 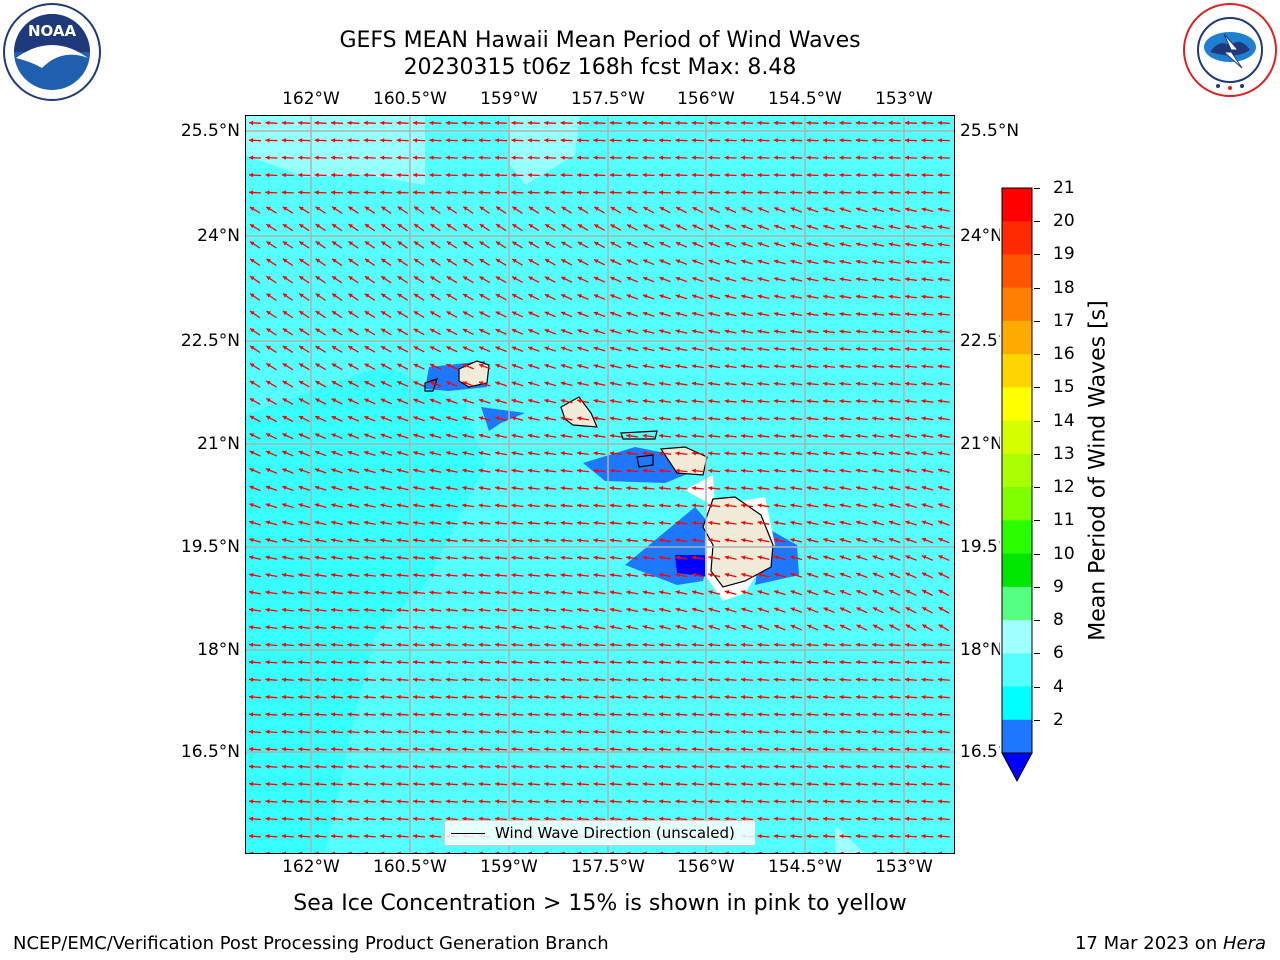 What do you see at coordinates (600, 67) in the screenshot?
I see `chart-subtitle: 20230315 t06z 168h fcst Max: 8.48` at bounding box center [600, 67].